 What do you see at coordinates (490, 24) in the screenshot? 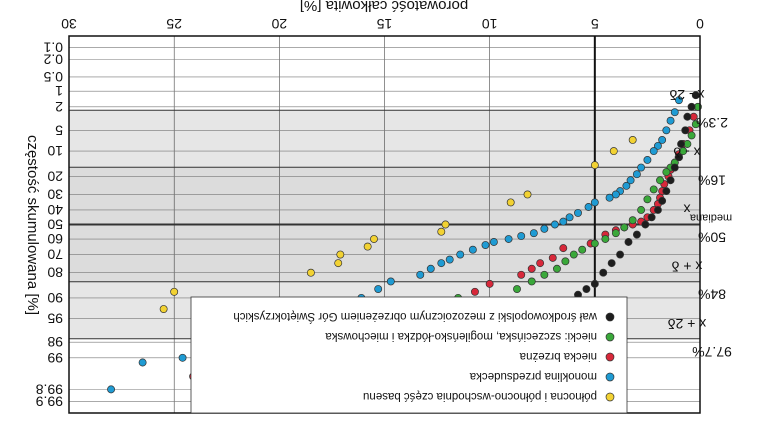
I see `x-tick-label: 10` at bounding box center [490, 24].